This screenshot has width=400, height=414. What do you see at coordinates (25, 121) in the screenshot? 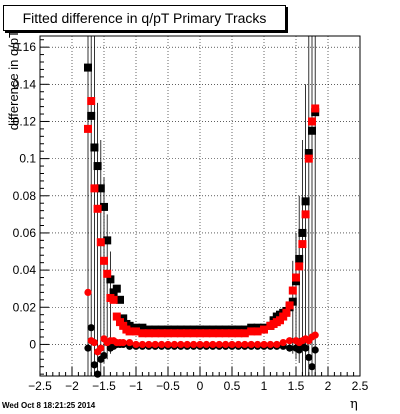
I see `y-tick-label: 0.12` at bounding box center [25, 121].